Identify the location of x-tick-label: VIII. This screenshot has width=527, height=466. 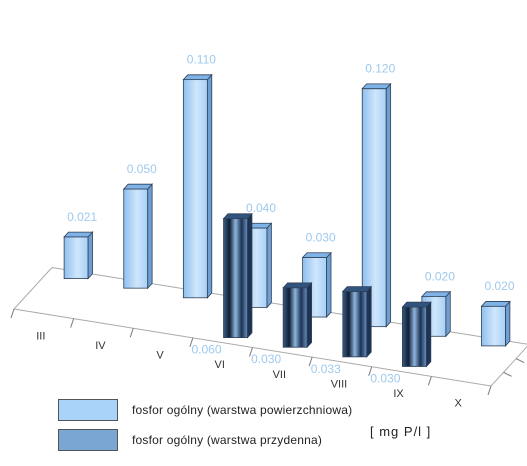
(339, 384).